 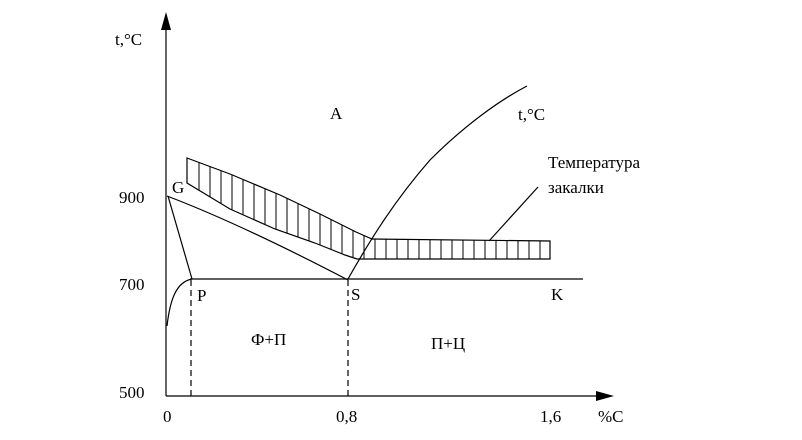 I want to click on x-tick-0-8: 0,8, so click(x=346, y=416).